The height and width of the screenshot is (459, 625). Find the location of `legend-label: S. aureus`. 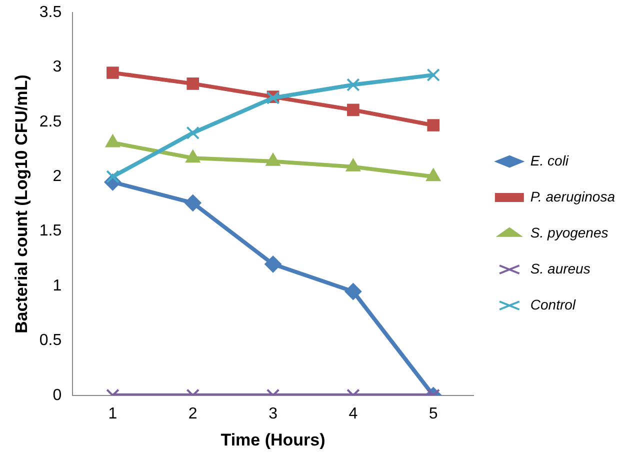

legend-label: S. aureus is located at coordinates (560, 268).